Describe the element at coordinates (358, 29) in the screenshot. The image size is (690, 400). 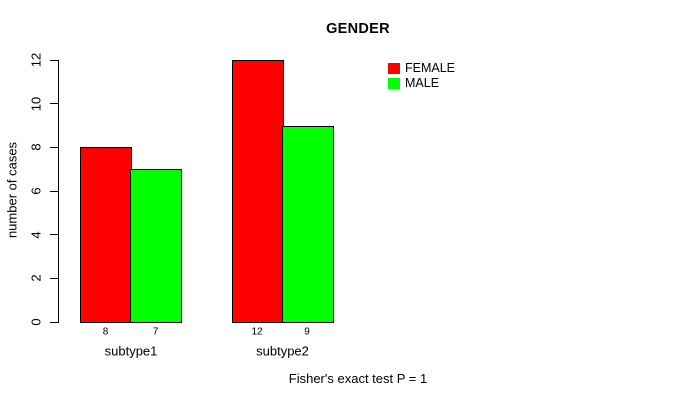
I see `chart-title: GENDER` at that location.